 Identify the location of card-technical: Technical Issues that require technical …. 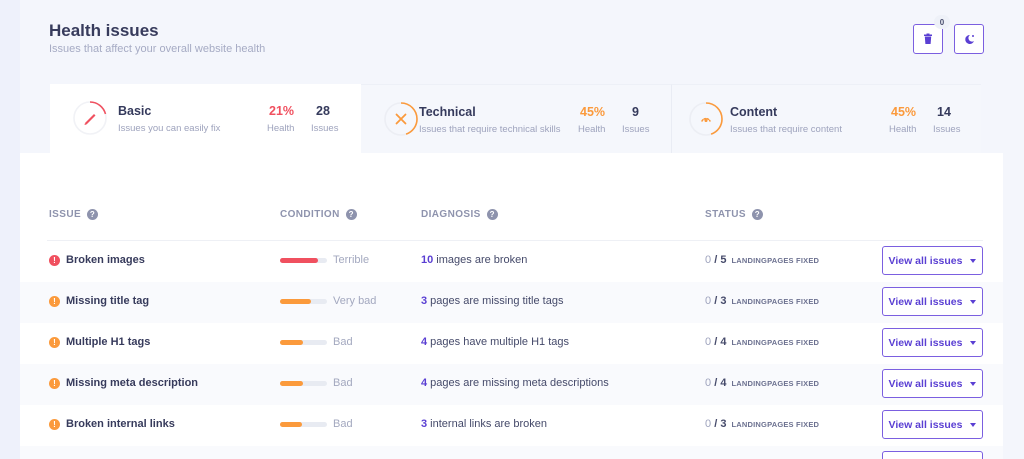
(516, 118).